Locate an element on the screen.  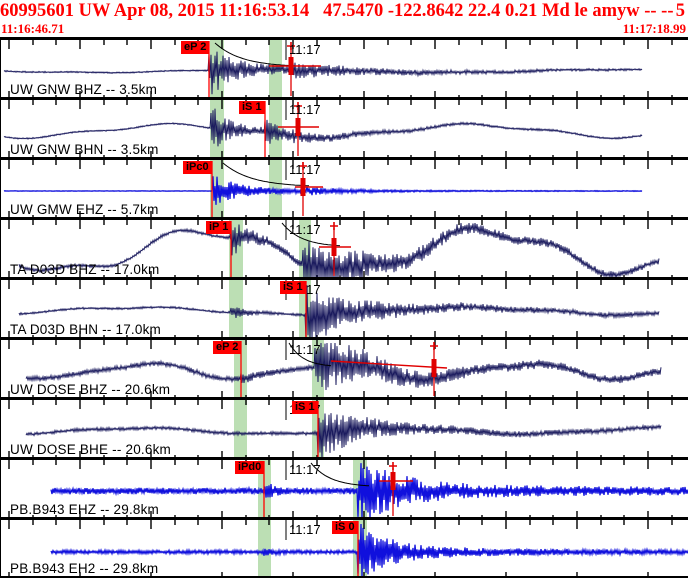
phase-pick-label: iPc0 is located at coordinates (197, 167).